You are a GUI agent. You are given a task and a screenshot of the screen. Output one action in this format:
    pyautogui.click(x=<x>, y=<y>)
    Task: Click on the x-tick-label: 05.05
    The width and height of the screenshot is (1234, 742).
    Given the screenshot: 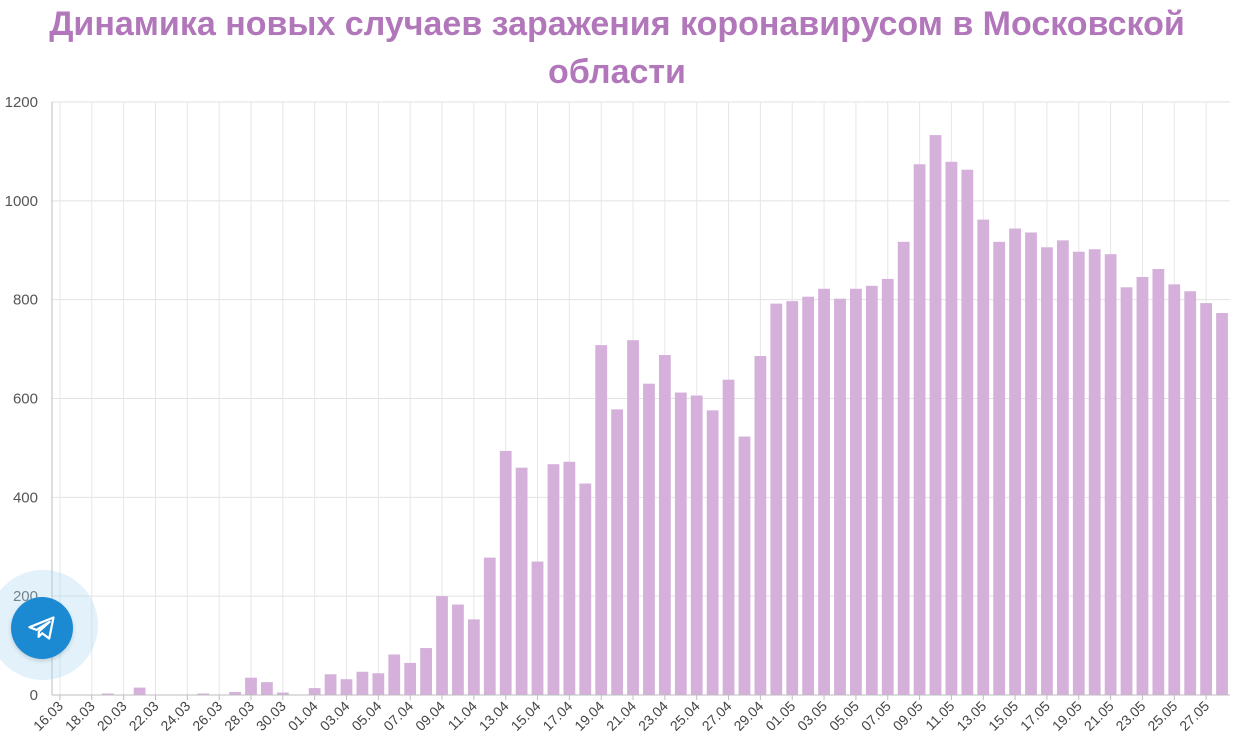 What is the action you would take?
    pyautogui.click(x=844, y=716)
    